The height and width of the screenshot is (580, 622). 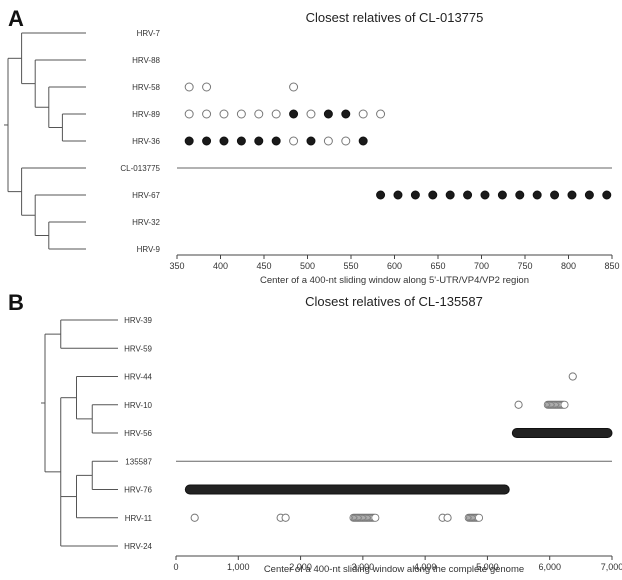 What do you see at coordinates (146, 141) in the screenshot?
I see `row-label: HRV-36` at bounding box center [146, 141].